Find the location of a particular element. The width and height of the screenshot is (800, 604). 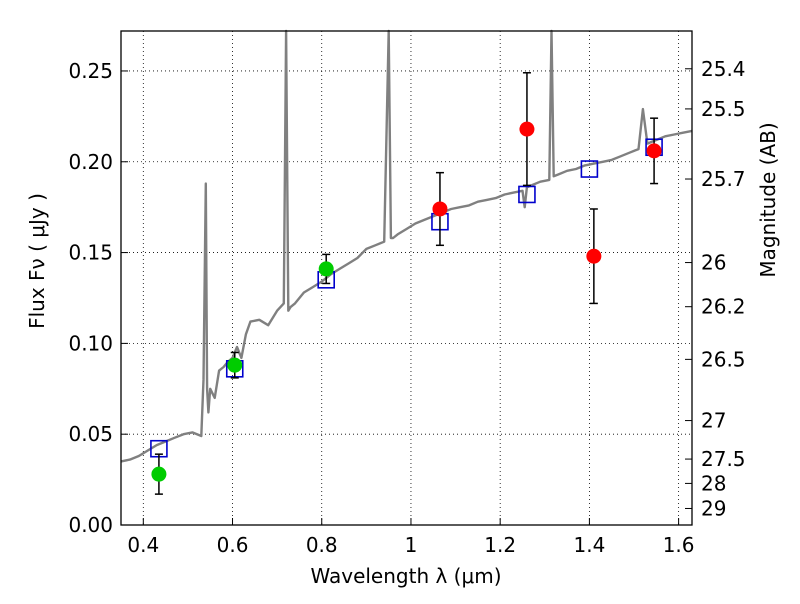

y-tick-label: 0.10 is located at coordinates (90, 343).